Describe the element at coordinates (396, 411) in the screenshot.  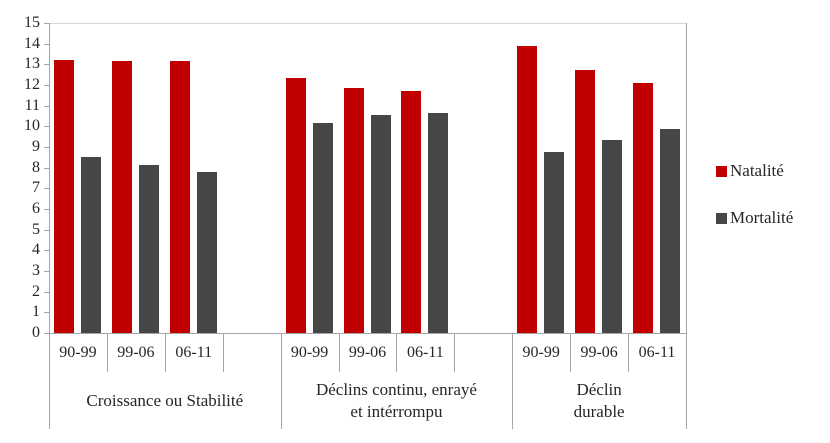
I see `group-label-line: et intérrompu` at that location.